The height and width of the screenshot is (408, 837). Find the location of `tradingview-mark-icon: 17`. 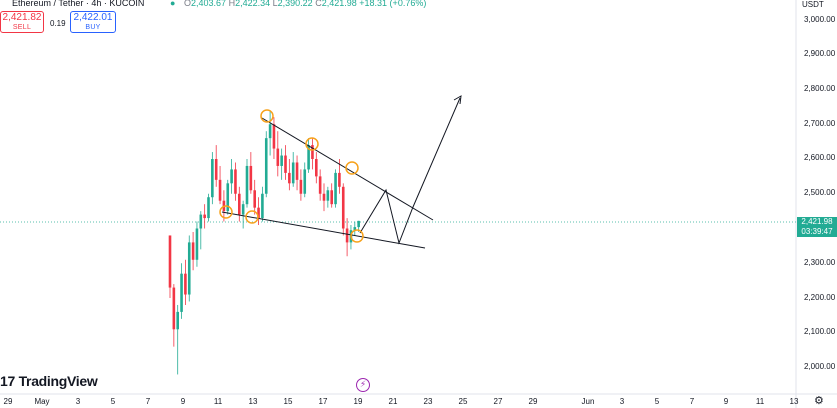

tradingview-mark-icon: 17 is located at coordinates (9, 381).